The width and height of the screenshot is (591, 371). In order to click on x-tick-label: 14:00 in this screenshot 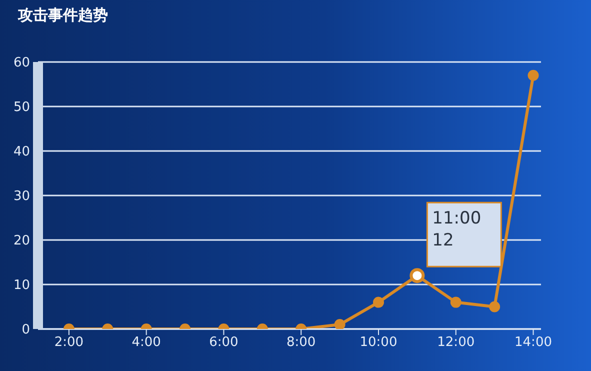, I will do `click(533, 342)`.